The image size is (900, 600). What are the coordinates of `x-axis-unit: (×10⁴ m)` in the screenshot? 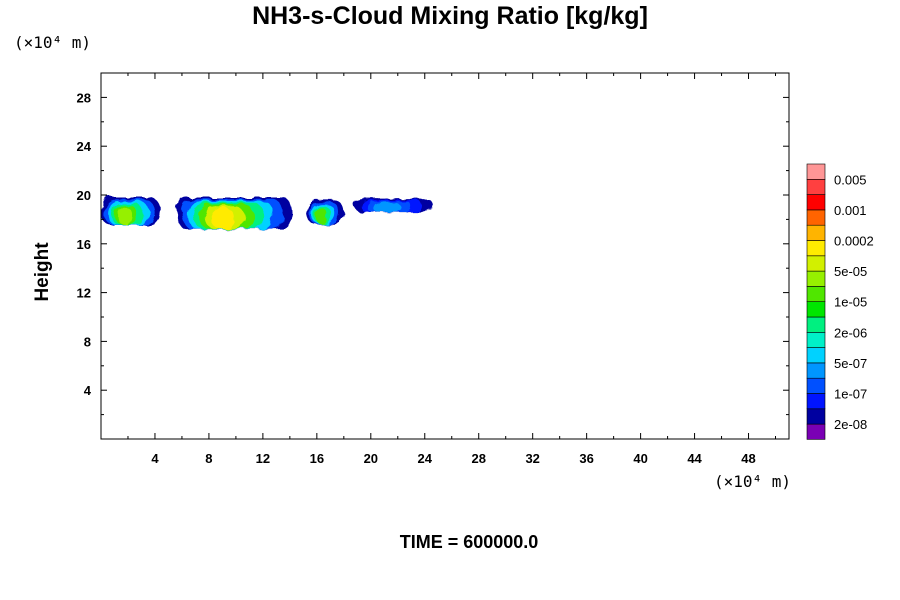 It's located at (753, 481).